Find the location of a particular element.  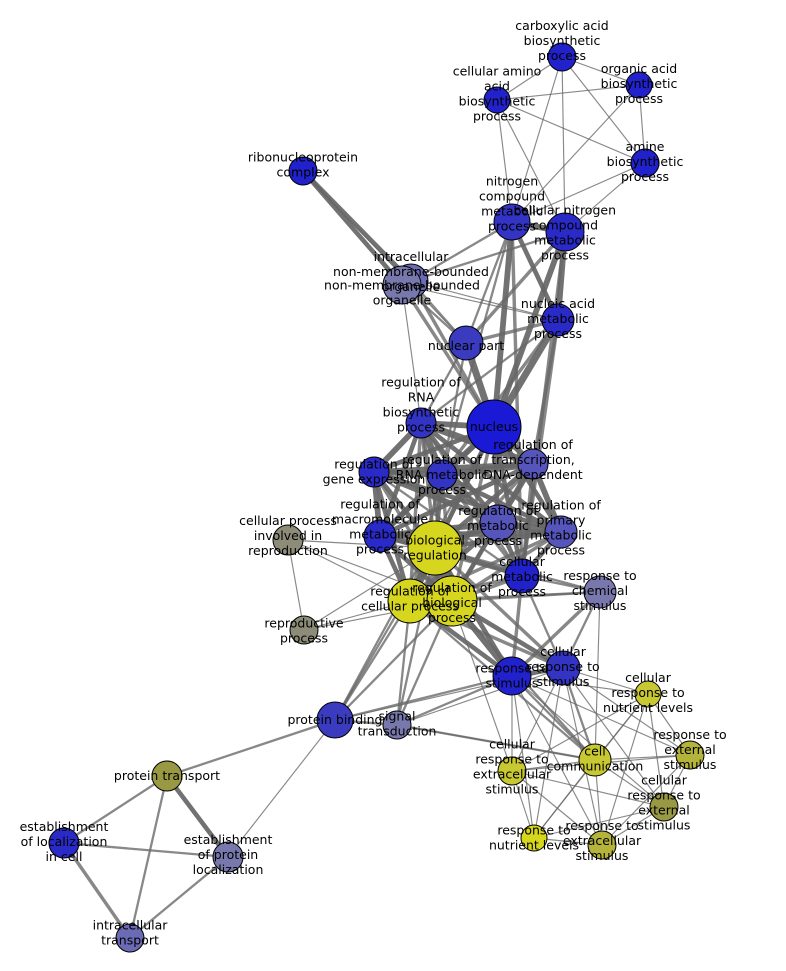

graph-node-carboxylic-acid-biosynthetic-process is located at coordinates (562, 57).